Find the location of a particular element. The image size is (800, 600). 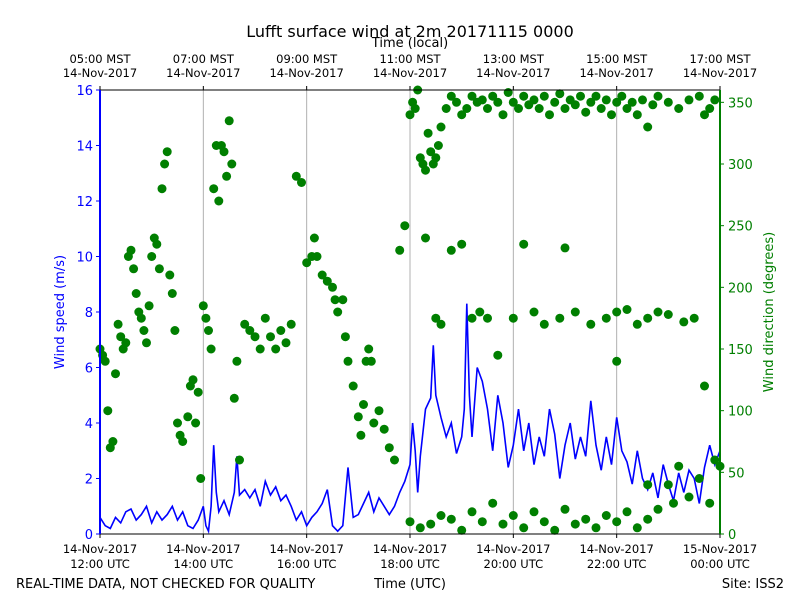

bottom-tick-date: 15-Nov-2017 is located at coordinates (720, 549).